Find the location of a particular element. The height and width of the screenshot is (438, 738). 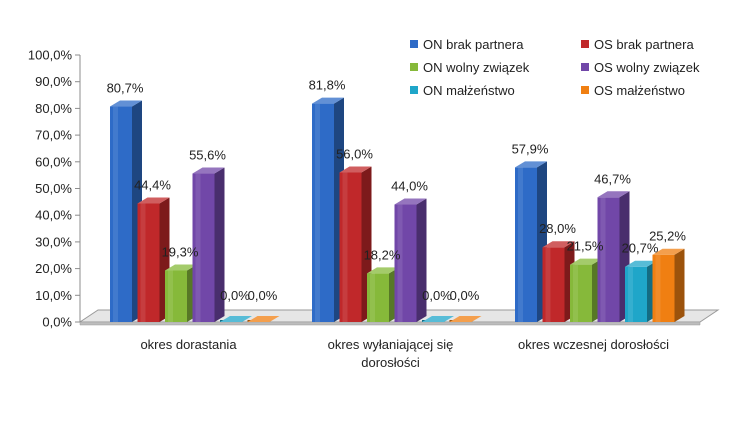

data-label: 57,9% is located at coordinates (530, 148).